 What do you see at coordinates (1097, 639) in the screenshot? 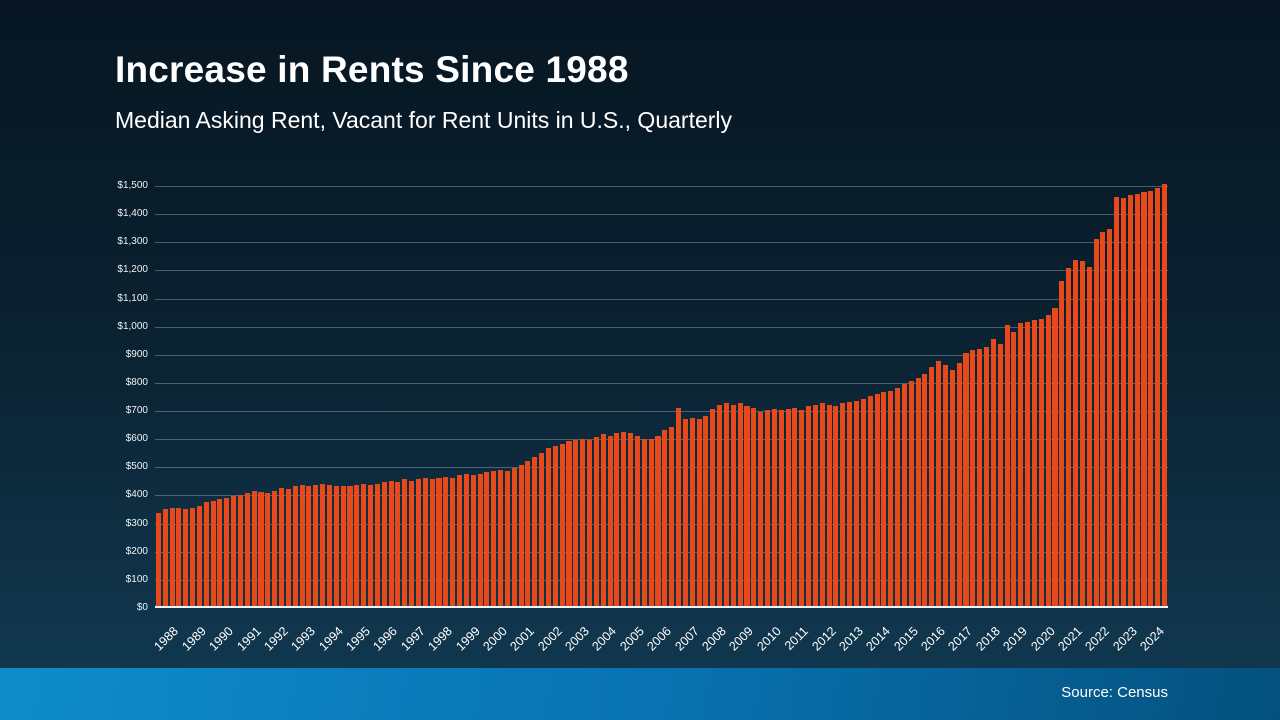
I see `x-axis-year-label: 2022` at bounding box center [1097, 639].